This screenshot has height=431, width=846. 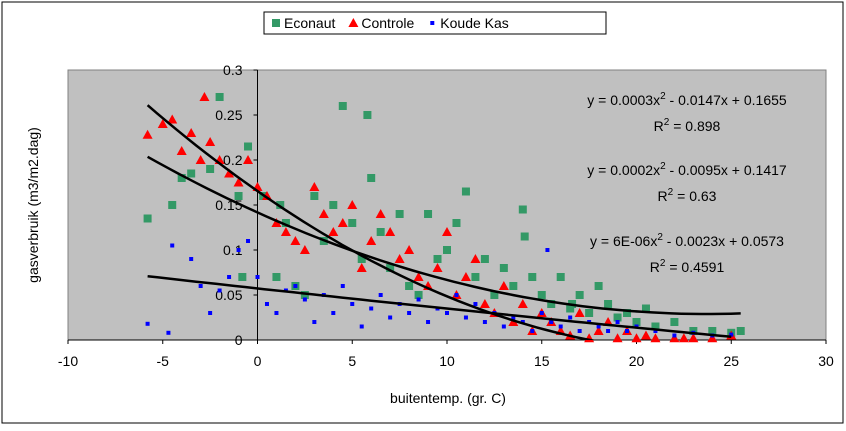 What do you see at coordinates (687, 169) in the screenshot?
I see `trendline-equation: y = 0.0002x2 - 0.0095x + 0.1417` at bounding box center [687, 169].